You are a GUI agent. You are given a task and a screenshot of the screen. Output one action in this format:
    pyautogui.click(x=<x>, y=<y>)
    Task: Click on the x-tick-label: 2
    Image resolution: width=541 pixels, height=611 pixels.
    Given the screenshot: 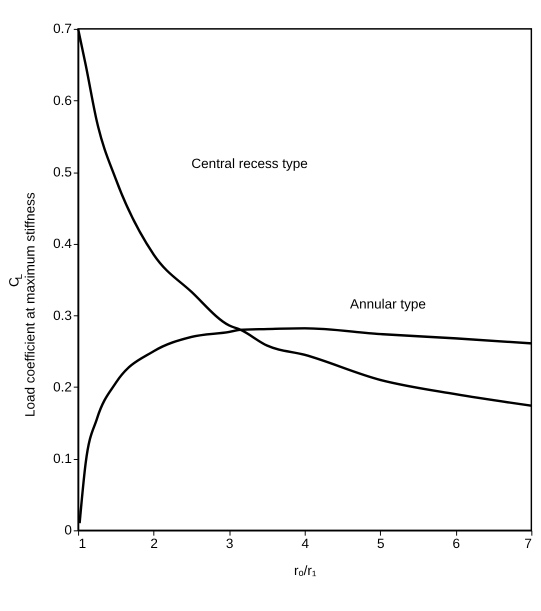 What is the action you would take?
    pyautogui.click(x=154, y=544)
    